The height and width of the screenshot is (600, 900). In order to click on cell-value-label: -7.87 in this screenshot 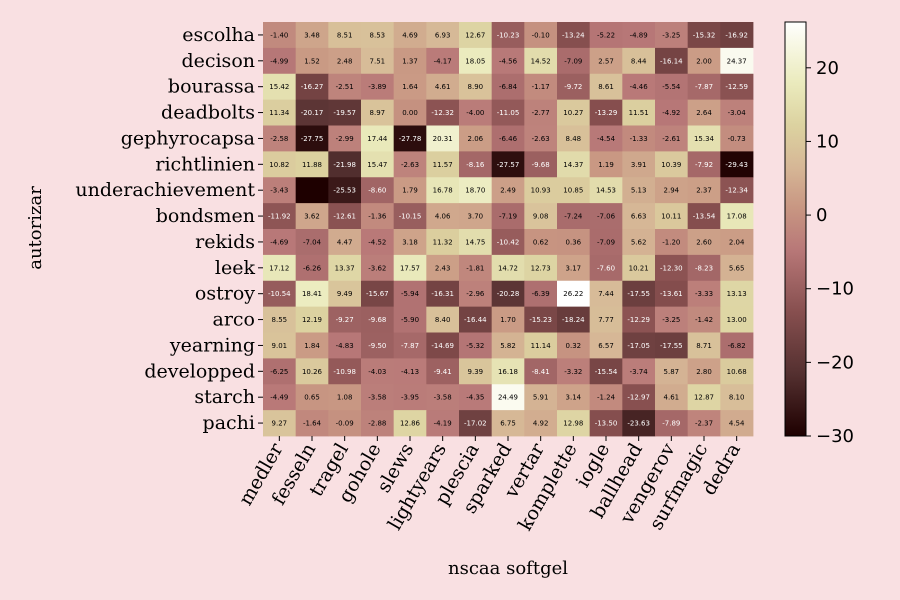, I will do `click(410, 346)`.